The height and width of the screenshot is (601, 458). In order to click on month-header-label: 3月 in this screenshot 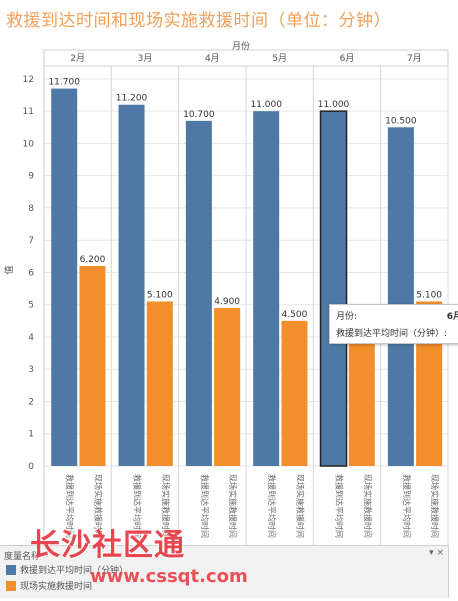, I will do `click(145, 58)`.